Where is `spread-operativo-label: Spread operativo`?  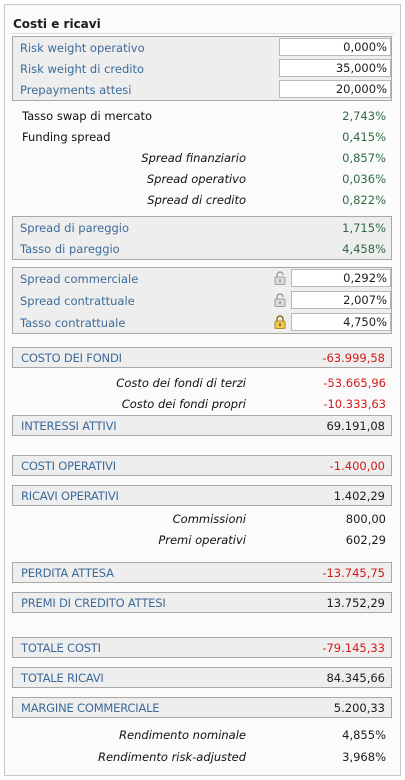 spread-operativo-label: Spread operativo is located at coordinates (196, 178).